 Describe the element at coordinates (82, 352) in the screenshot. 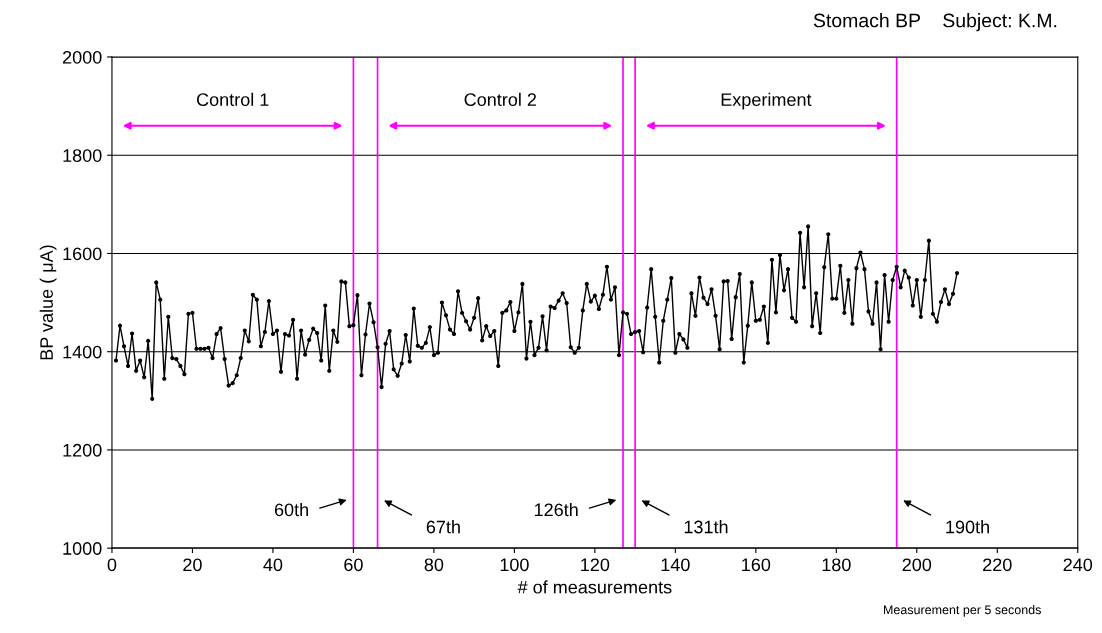

I see `y-tick-label: 1400` at that location.